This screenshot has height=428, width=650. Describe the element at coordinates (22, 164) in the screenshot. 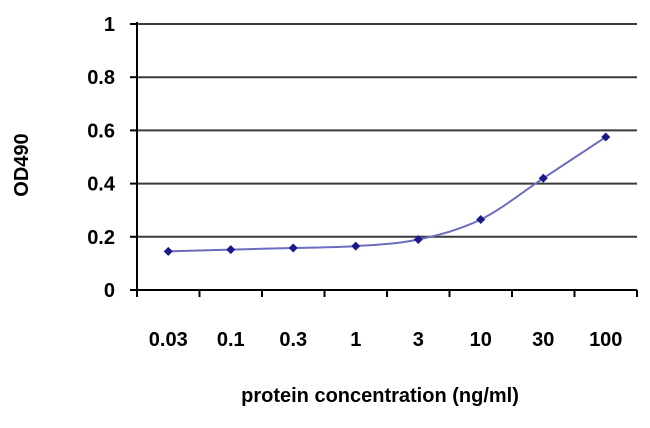

I see `y-axis-title: OD490` at that location.